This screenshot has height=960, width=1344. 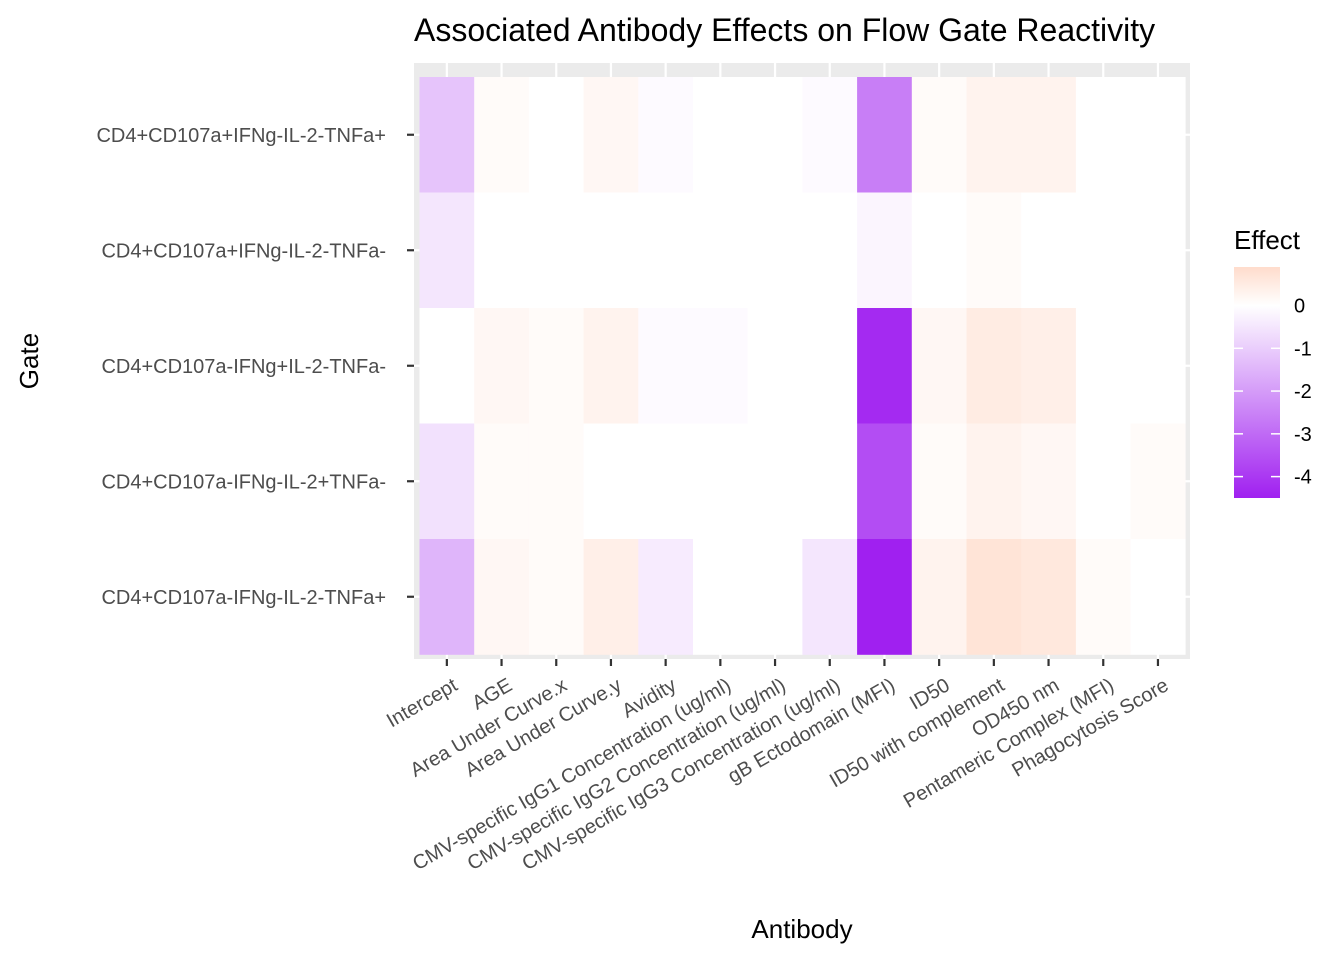 What do you see at coordinates (801, 929) in the screenshot?
I see `x-axis-title: Antibody` at bounding box center [801, 929].